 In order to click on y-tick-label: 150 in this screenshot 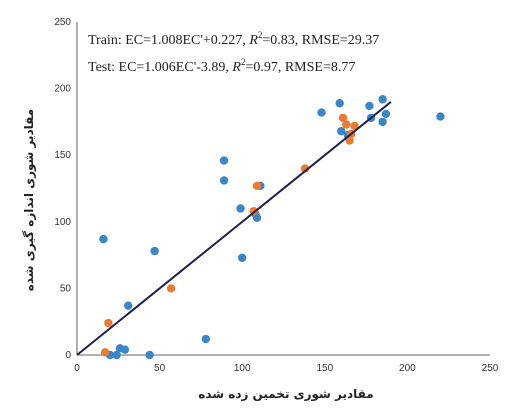, I will do `click(62, 155)`.